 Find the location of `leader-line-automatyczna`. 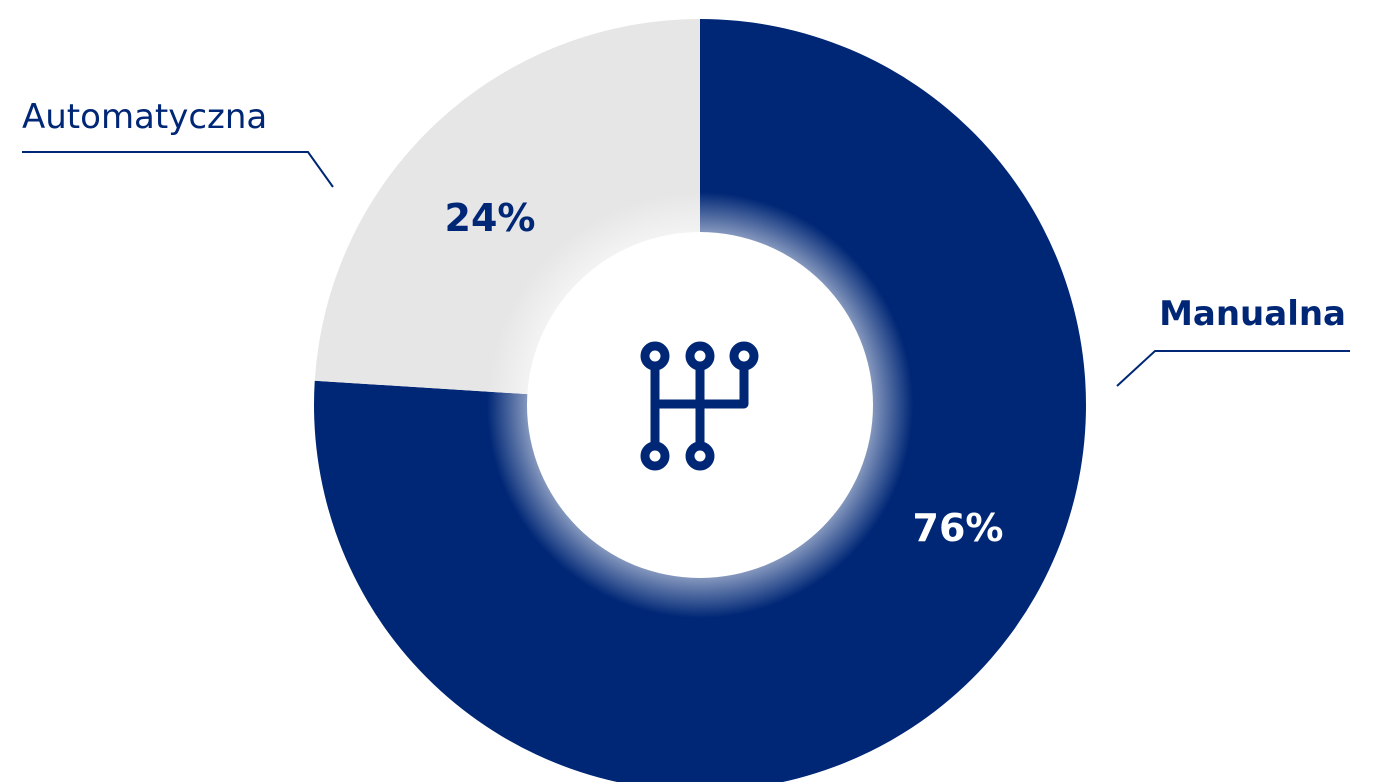

leader-line-automatyczna is located at coordinates (178, 169).